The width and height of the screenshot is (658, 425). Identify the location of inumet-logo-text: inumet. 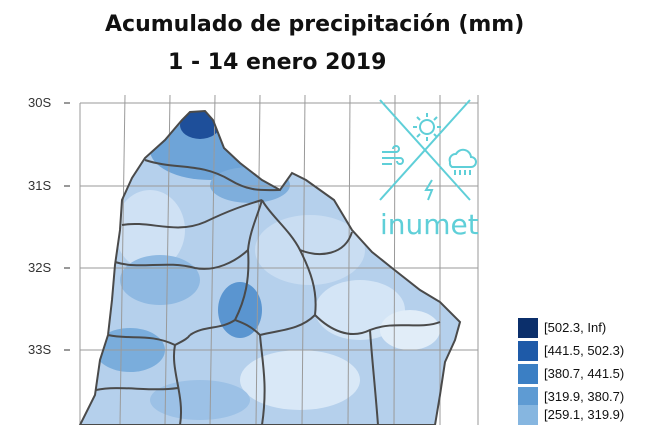
(429, 224).